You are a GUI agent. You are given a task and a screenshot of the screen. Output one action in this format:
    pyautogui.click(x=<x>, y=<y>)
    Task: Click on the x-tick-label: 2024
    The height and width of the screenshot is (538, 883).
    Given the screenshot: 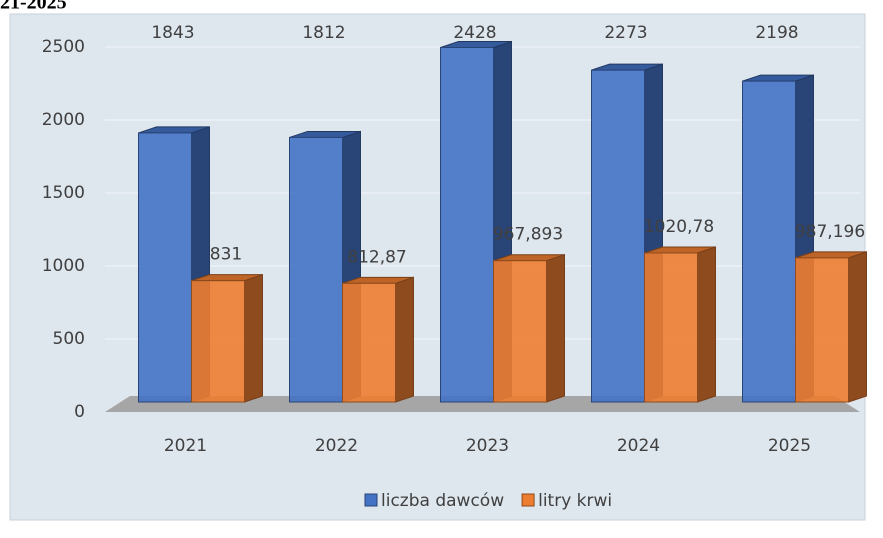 What is the action you would take?
    pyautogui.click(x=638, y=446)
    